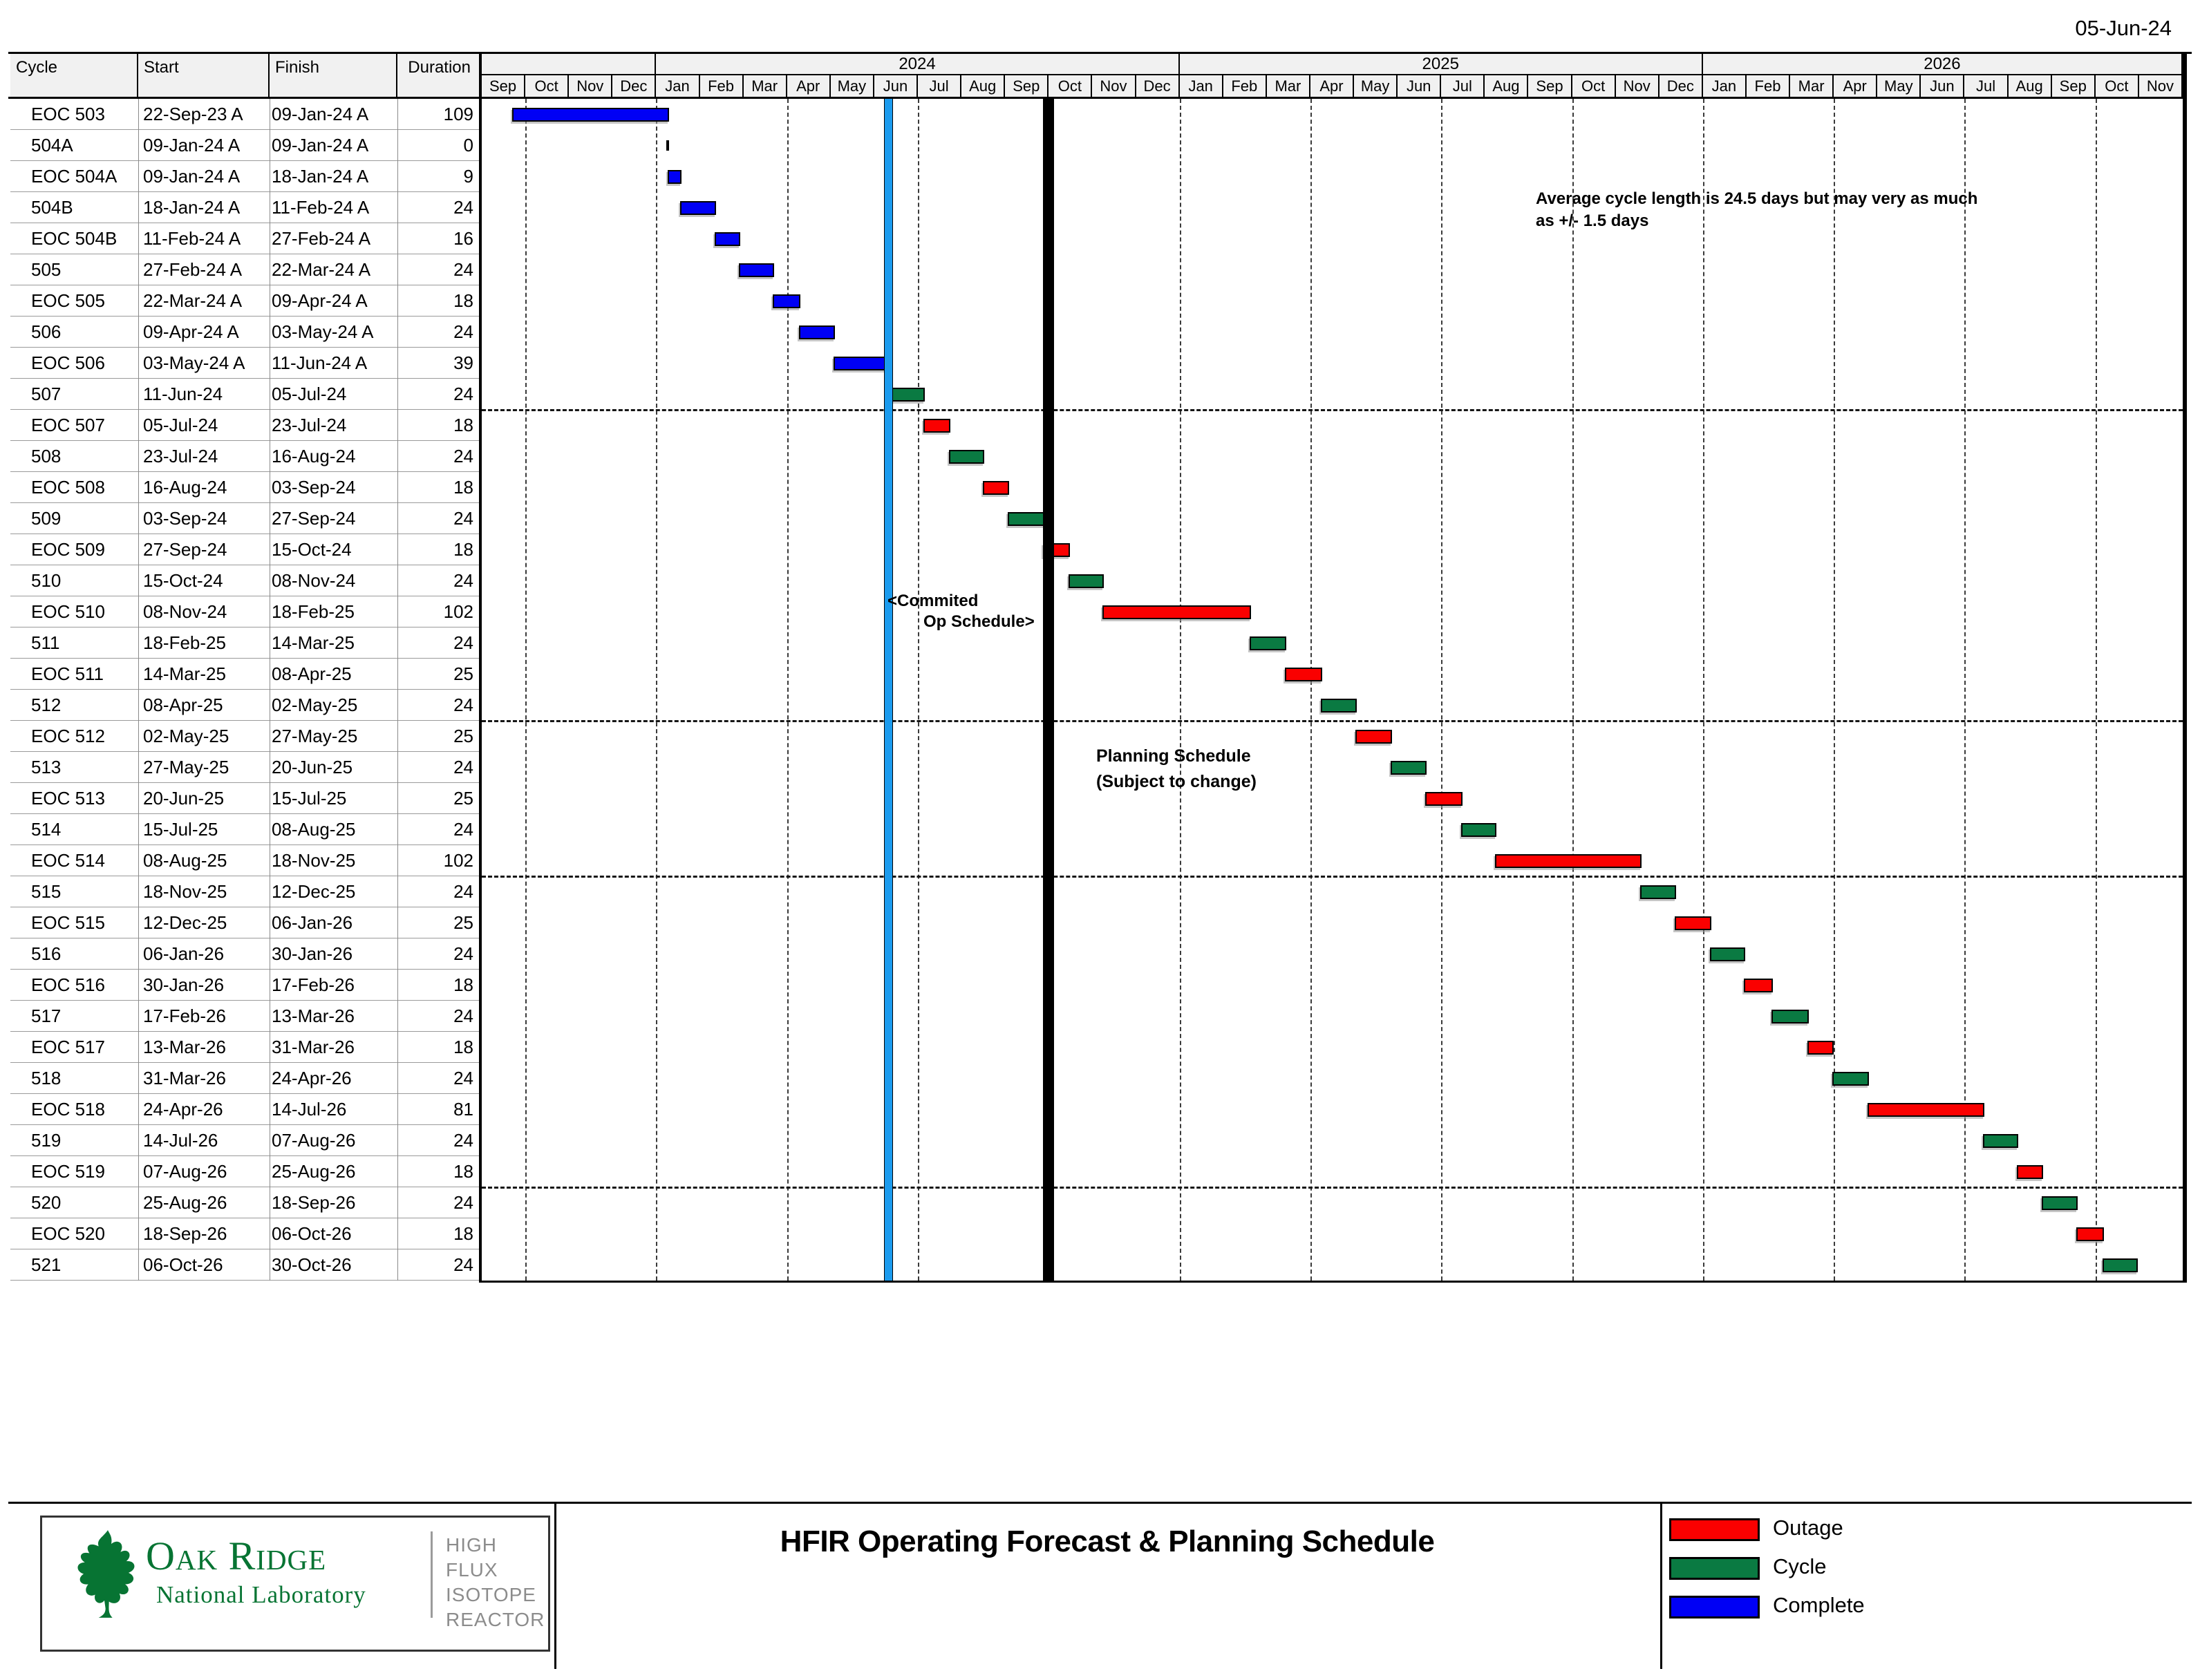 The width and height of the screenshot is (2200, 1680). Describe the element at coordinates (46, 1016) in the screenshot. I see `cycle-cell: 517` at that location.